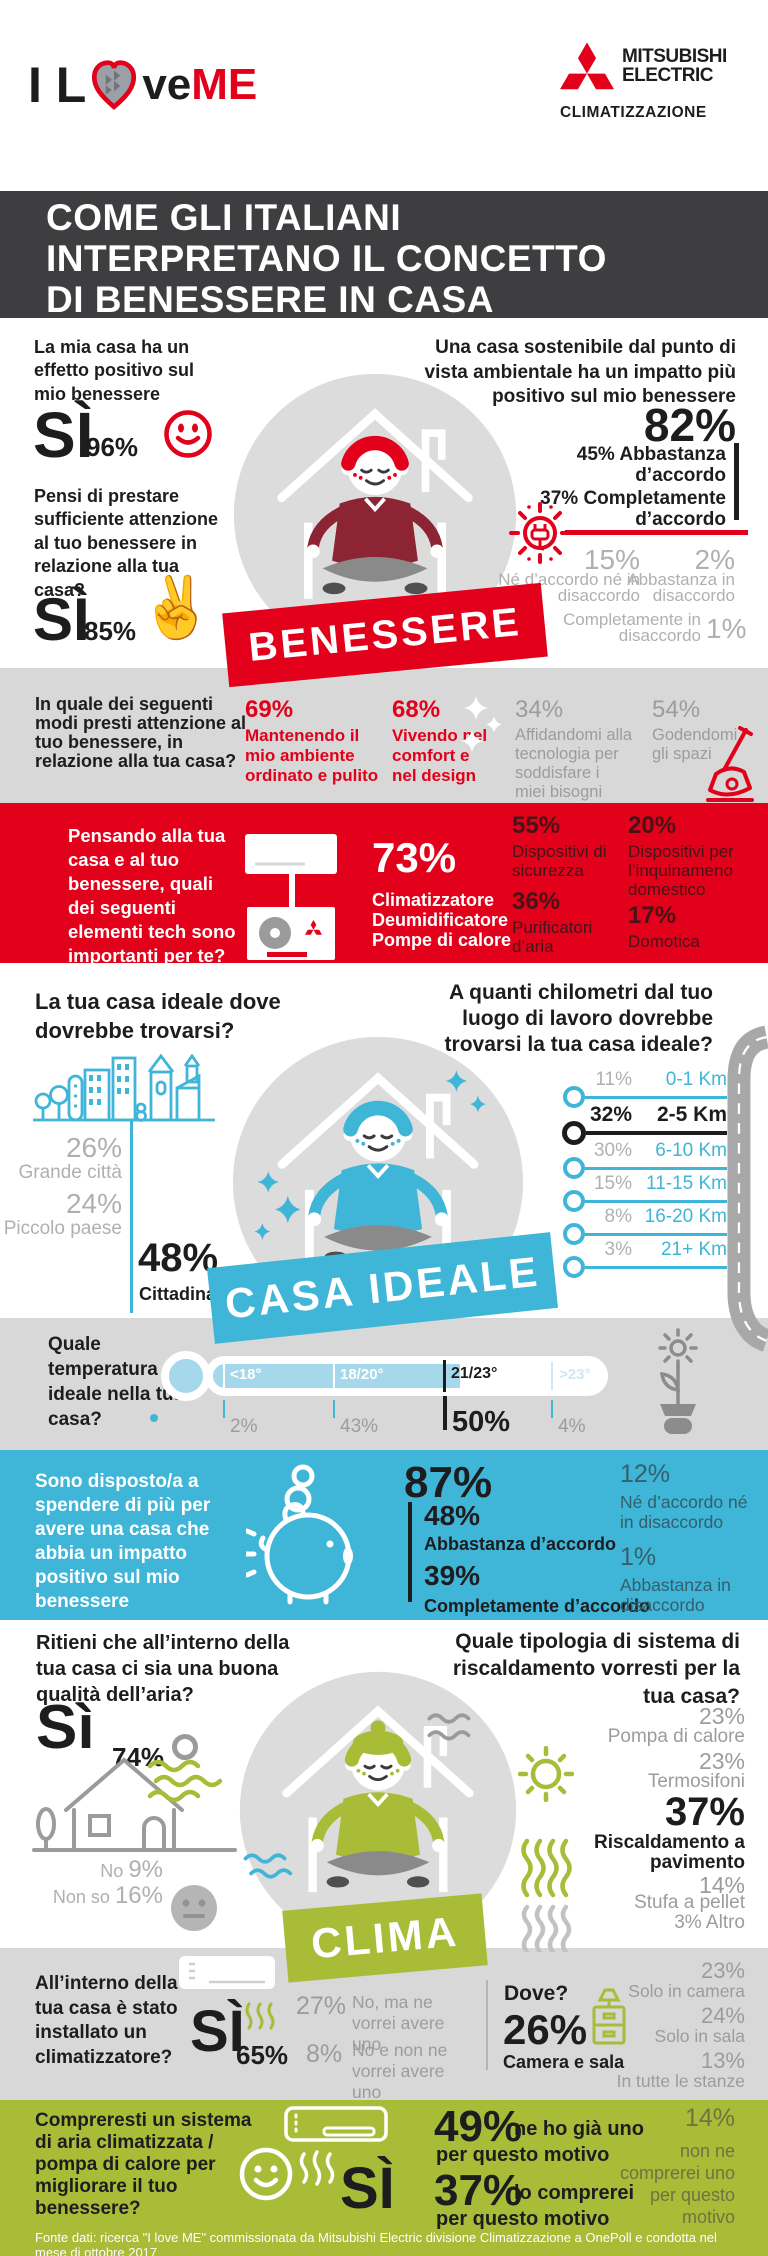 This screenshot has height=2256, width=768. I want to click on room-3-pct: 13%, so click(722, 2060).